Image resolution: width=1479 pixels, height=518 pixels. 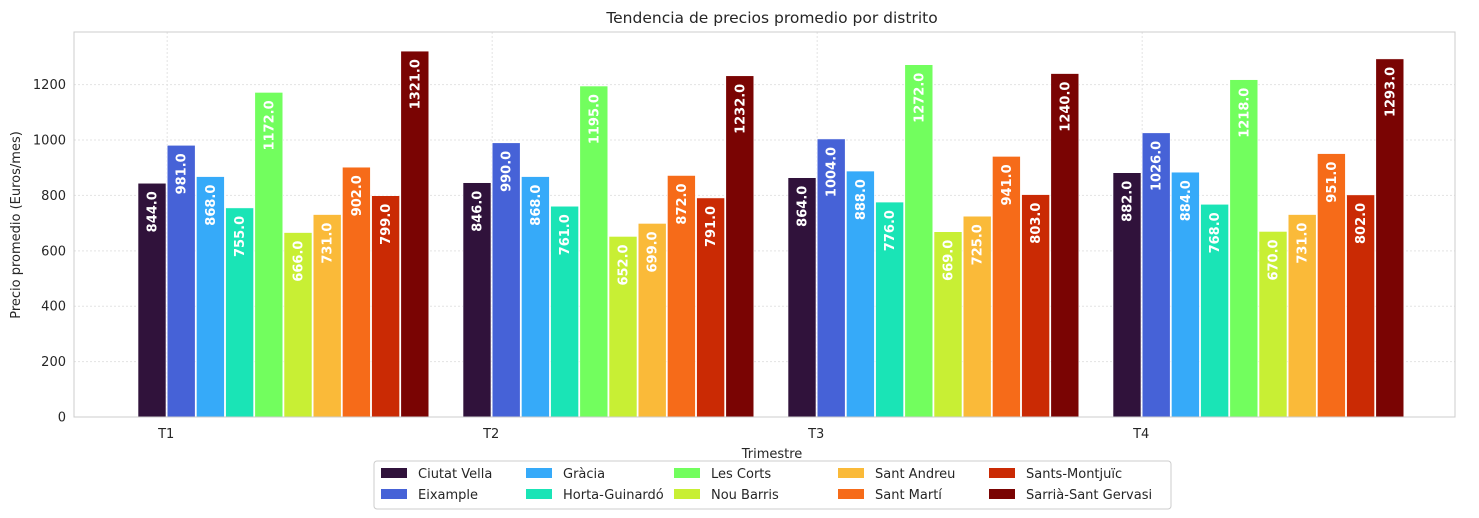 What do you see at coordinates (803, 206) in the screenshot?
I see `bar-value-label: 864.0` at bounding box center [803, 206].